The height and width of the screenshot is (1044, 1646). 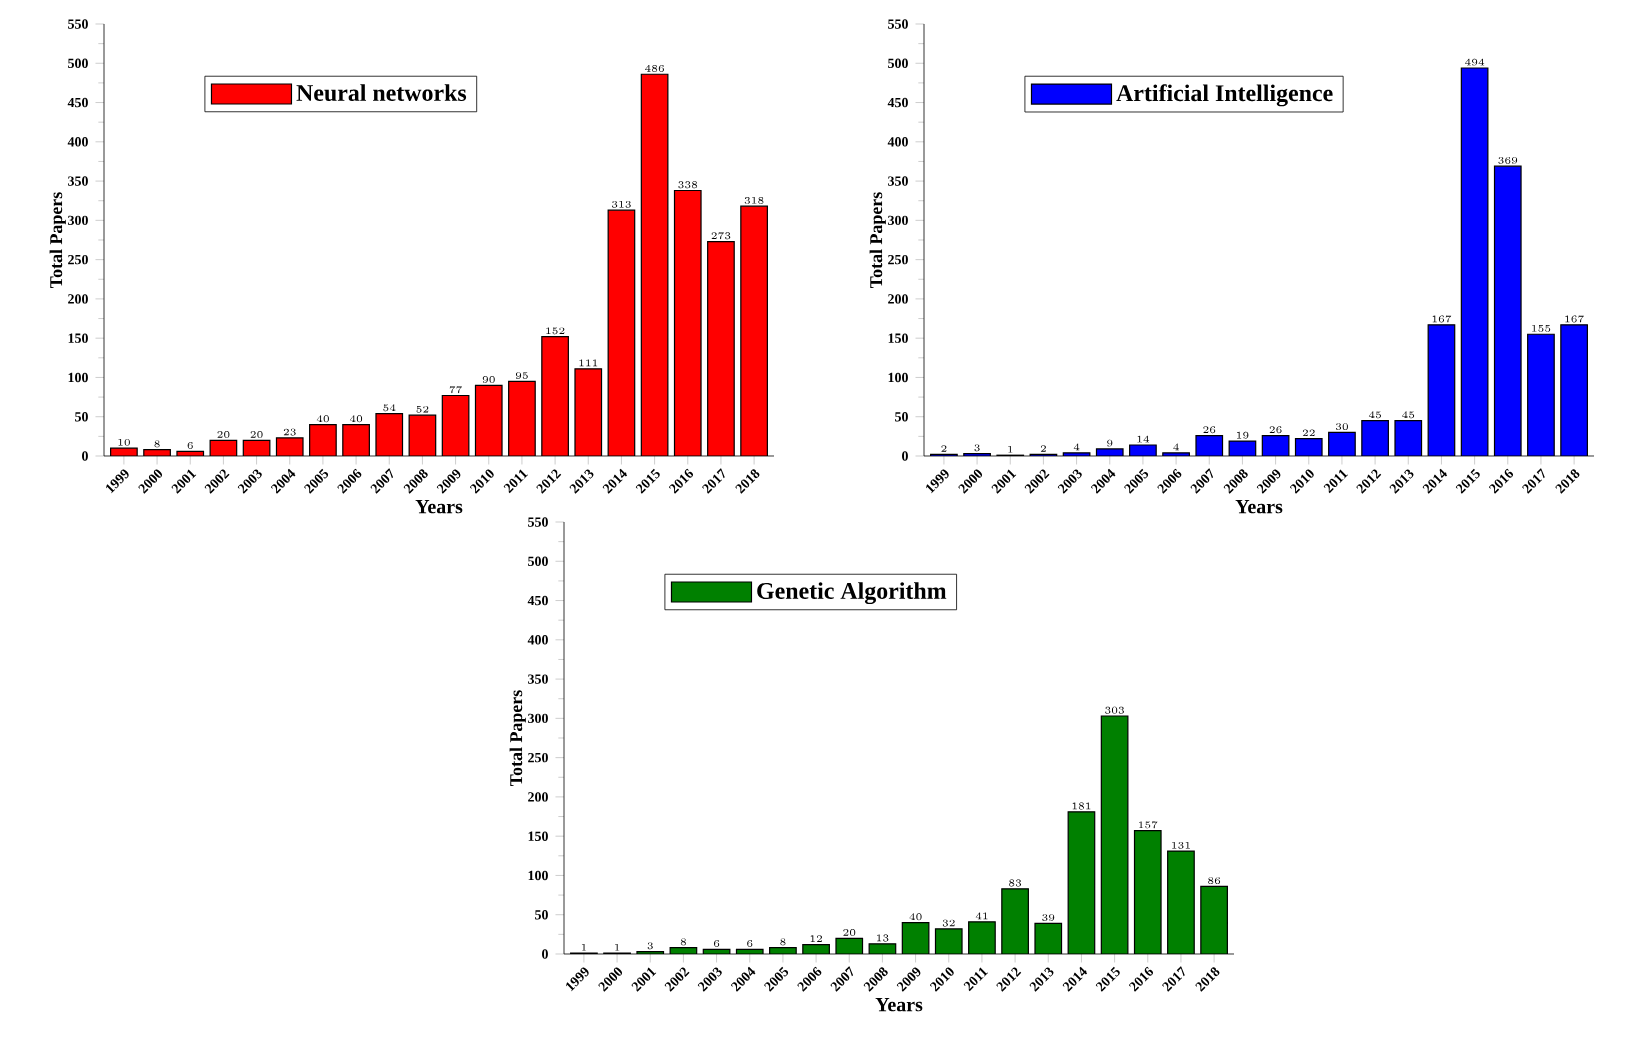 What do you see at coordinates (1224, 95) in the screenshot?
I see `legend-label: Artificial Intelligence` at bounding box center [1224, 95].